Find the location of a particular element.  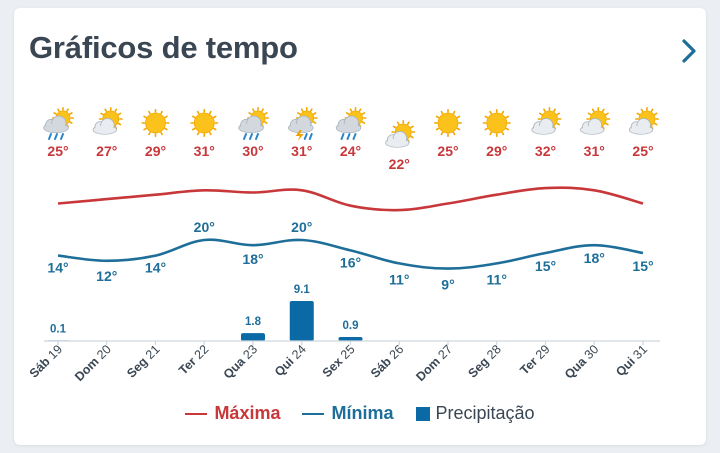

precipitation-bars: 0.1 1.8 9.1 0.9 is located at coordinates (204, 312).